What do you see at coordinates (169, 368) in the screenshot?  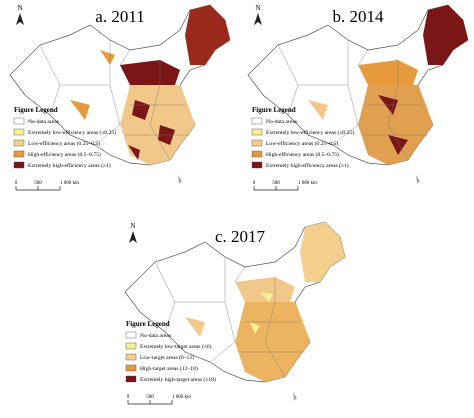 I see `legend-label: High-target areas (12–18)` at bounding box center [169, 368].